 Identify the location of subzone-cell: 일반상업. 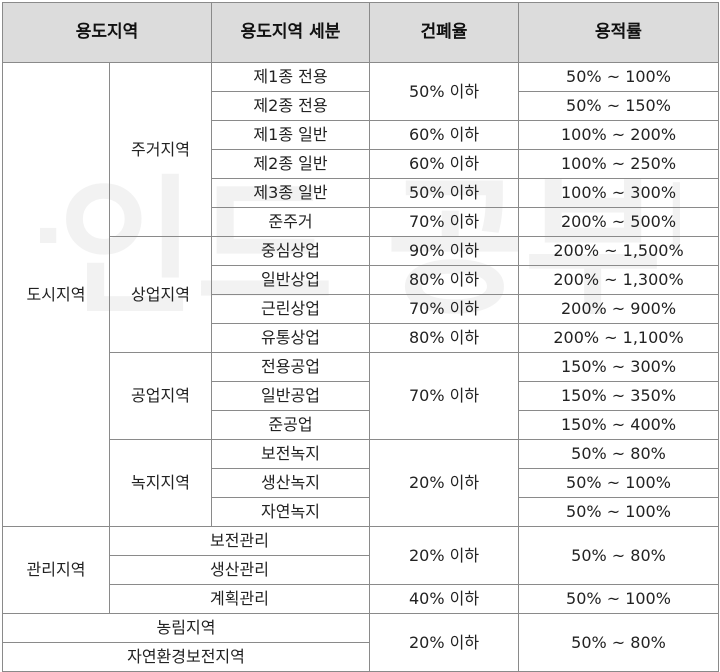
(290, 280).